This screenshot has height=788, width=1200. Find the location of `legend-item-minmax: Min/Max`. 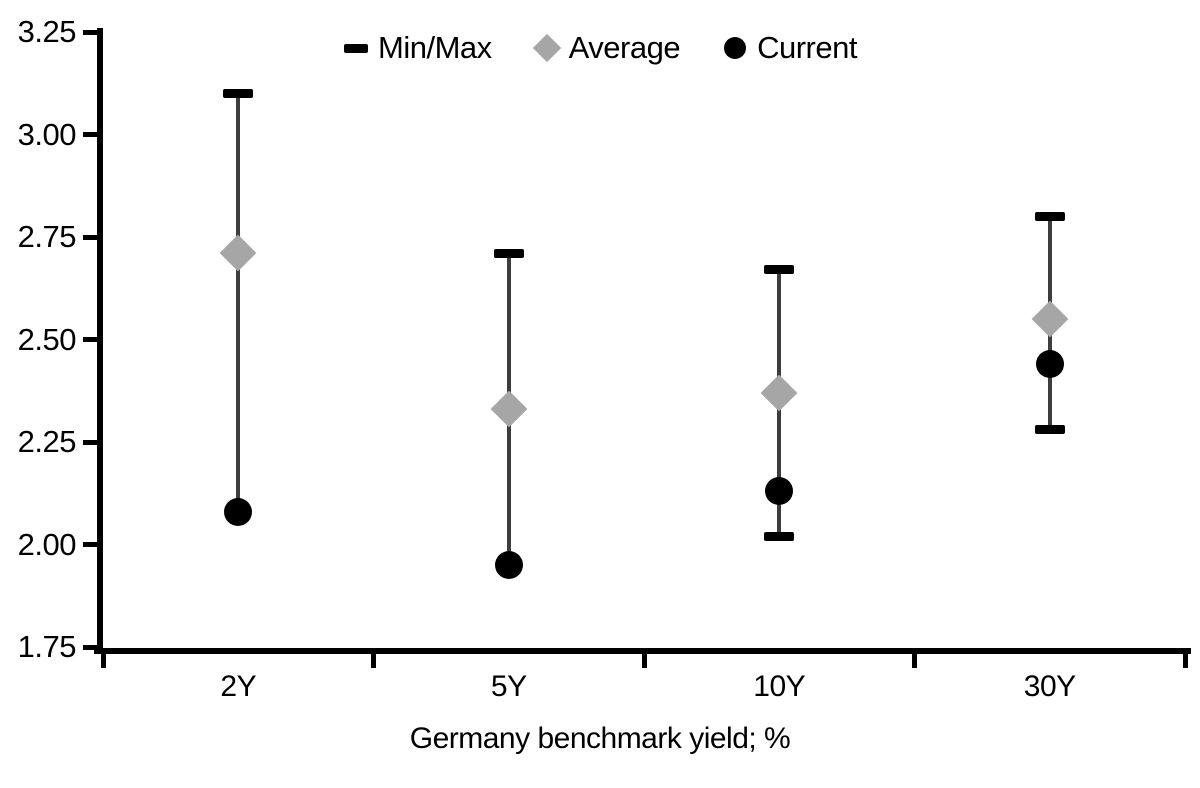

legend-item-minmax: Min/Max is located at coordinates (417, 48).